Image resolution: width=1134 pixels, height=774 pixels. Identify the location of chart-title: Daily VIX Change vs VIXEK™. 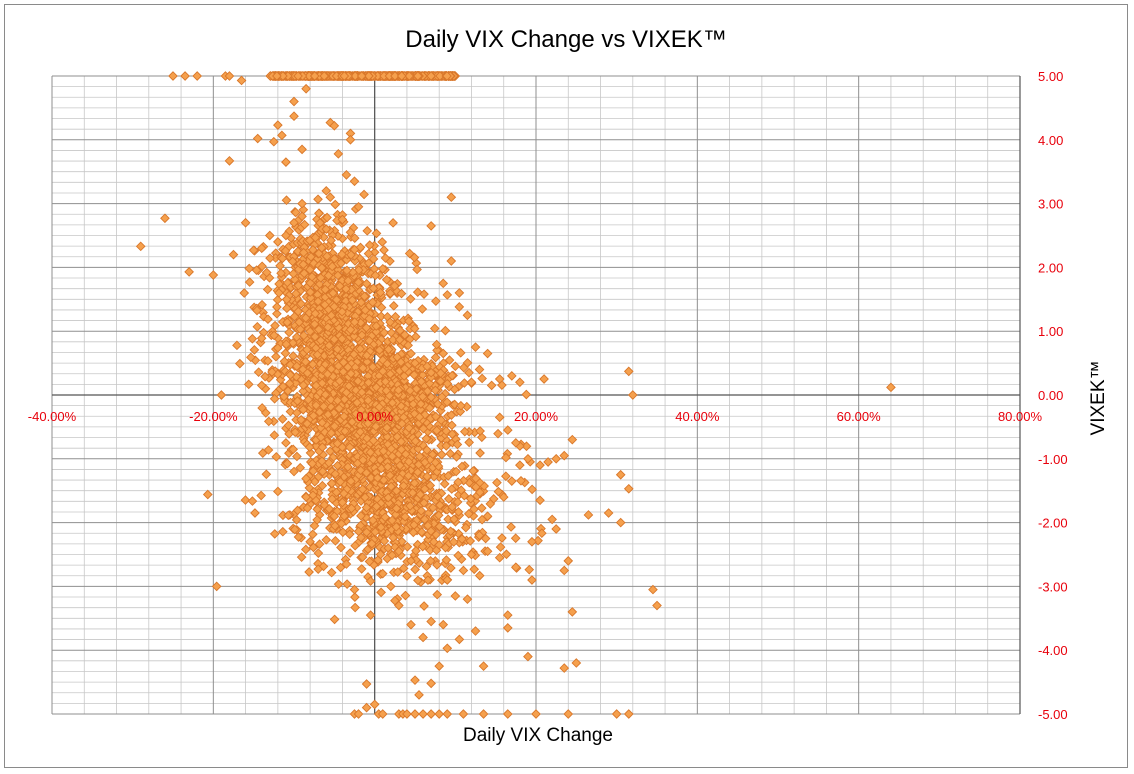
(565, 39).